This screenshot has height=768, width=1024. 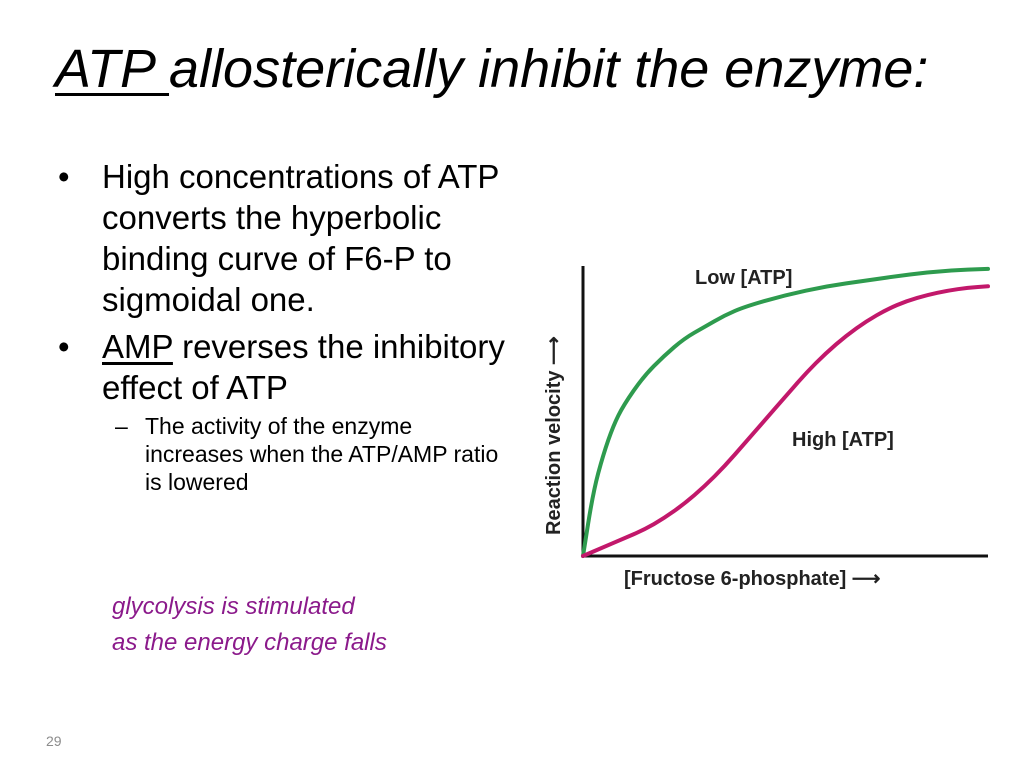 What do you see at coordinates (54, 741) in the screenshot?
I see `page-number: 29` at bounding box center [54, 741].